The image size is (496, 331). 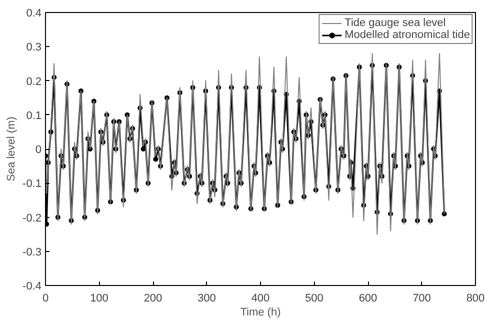 I want to click on y-tick-label: -0.1, so click(x=32, y=184).